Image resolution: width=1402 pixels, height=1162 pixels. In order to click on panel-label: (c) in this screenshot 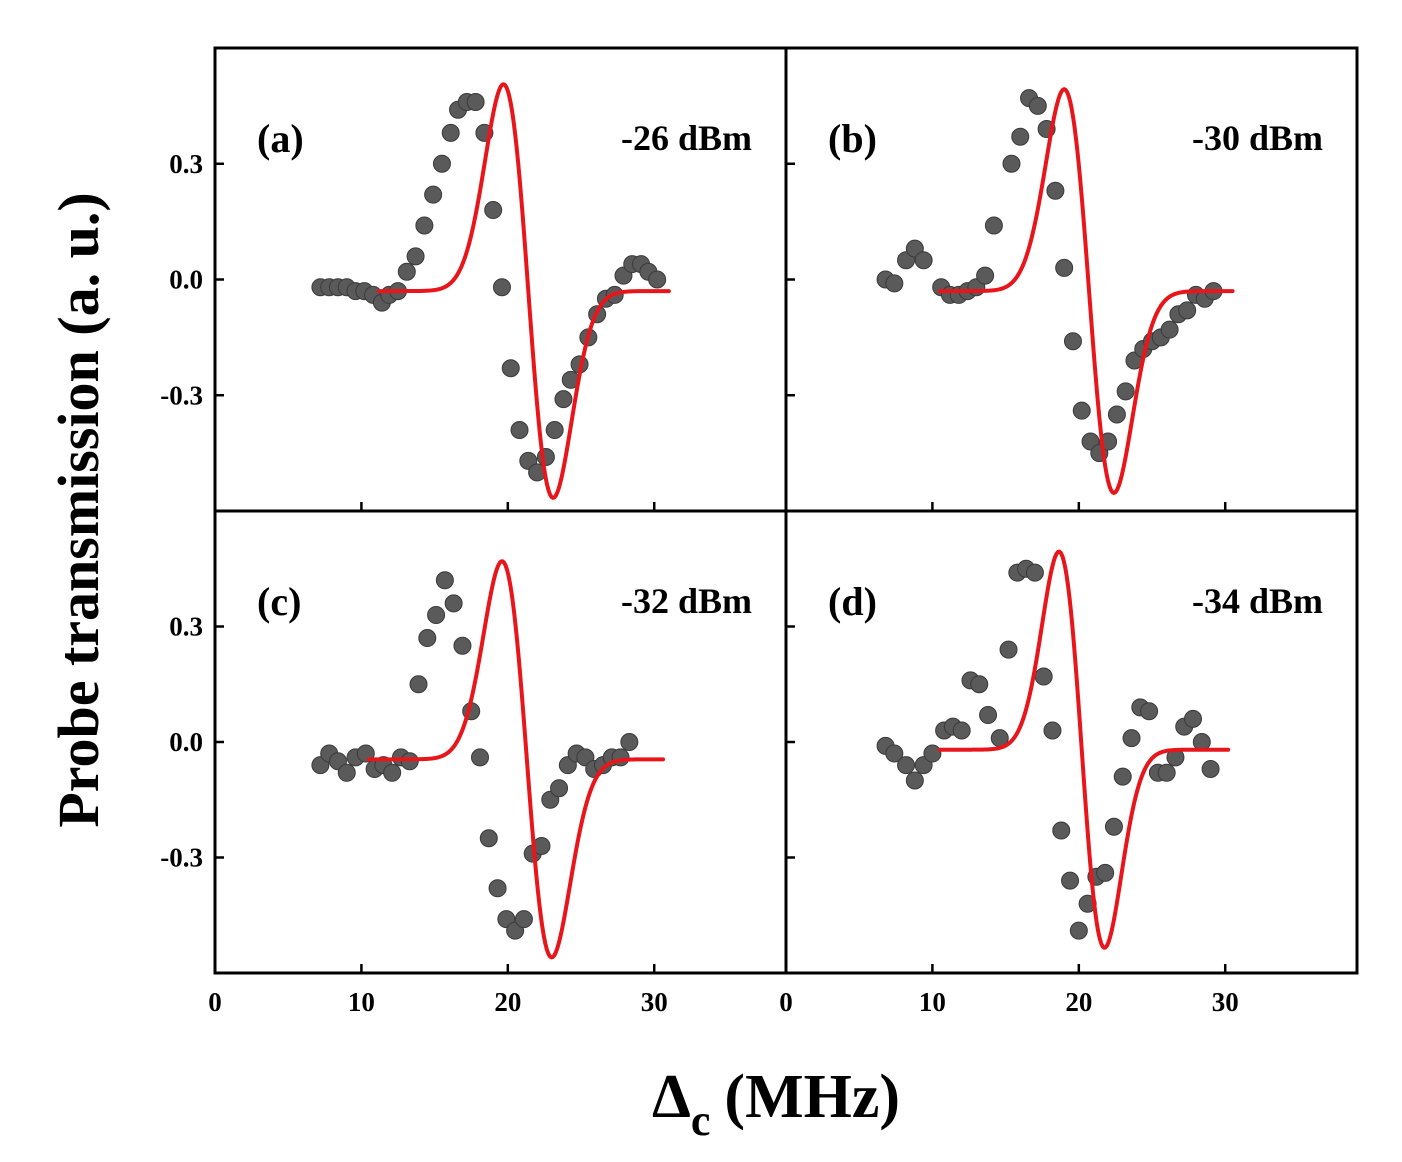, I will do `click(279, 601)`.